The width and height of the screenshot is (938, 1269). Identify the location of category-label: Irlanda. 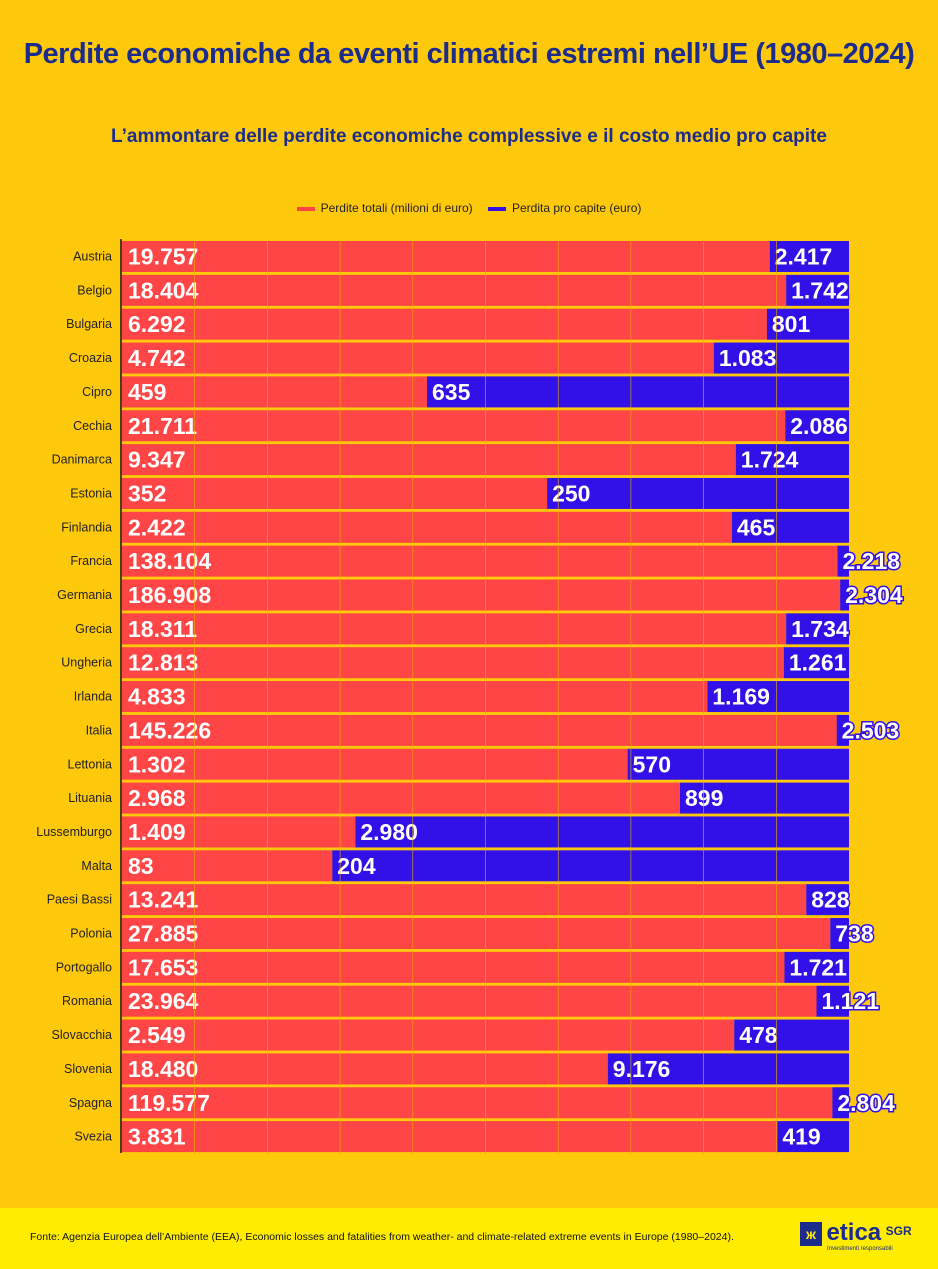
(93, 697).